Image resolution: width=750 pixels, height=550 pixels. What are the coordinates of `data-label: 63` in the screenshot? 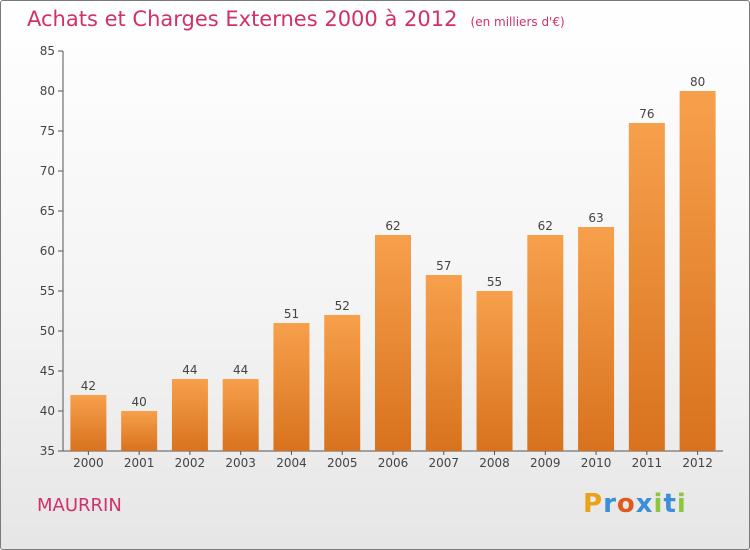 It's located at (595, 218).